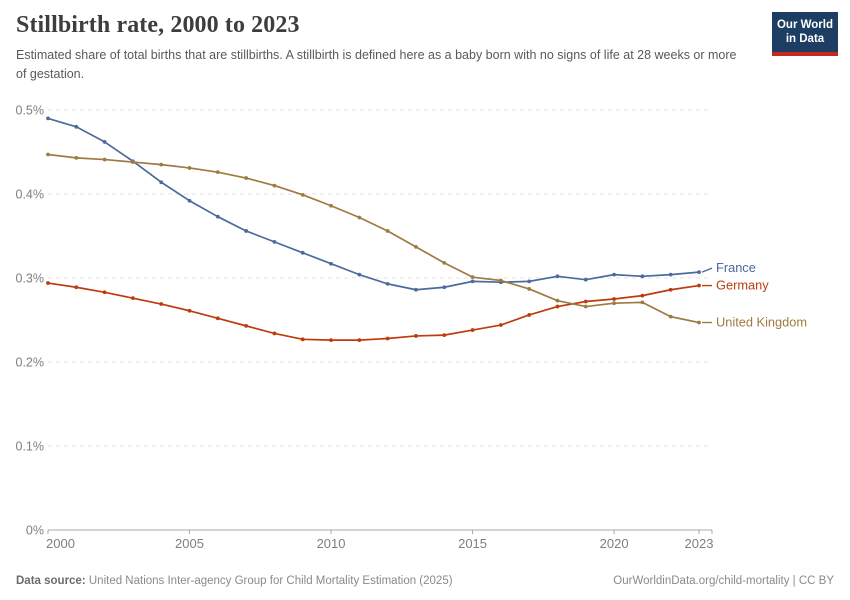  What do you see at coordinates (585, 306) in the screenshot?
I see `series-point-united-kingdom-2019` at bounding box center [585, 306].